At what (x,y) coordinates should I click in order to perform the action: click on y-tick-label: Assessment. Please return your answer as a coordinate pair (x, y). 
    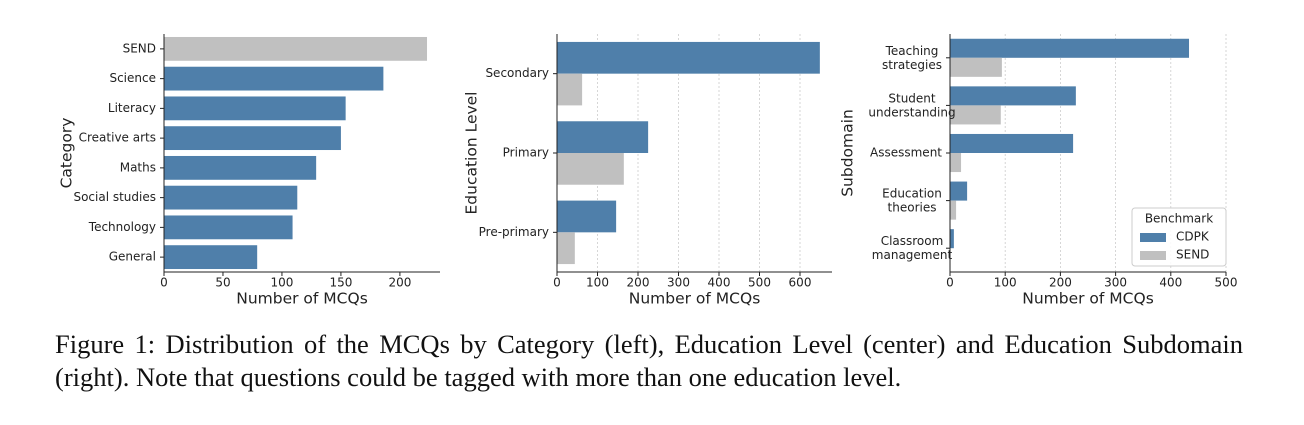
    Looking at the image, I should click on (906, 153).